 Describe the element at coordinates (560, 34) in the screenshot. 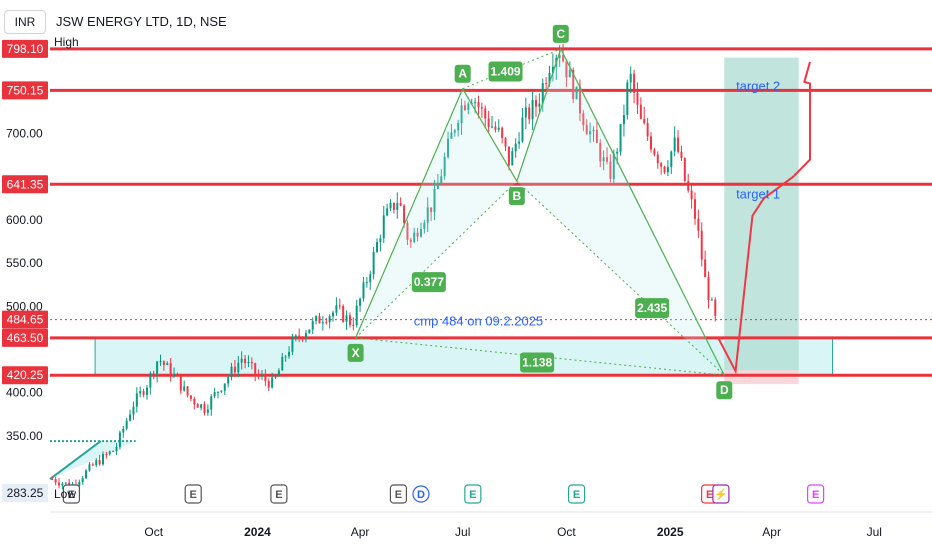

I see `pattern-point-label: C` at that location.